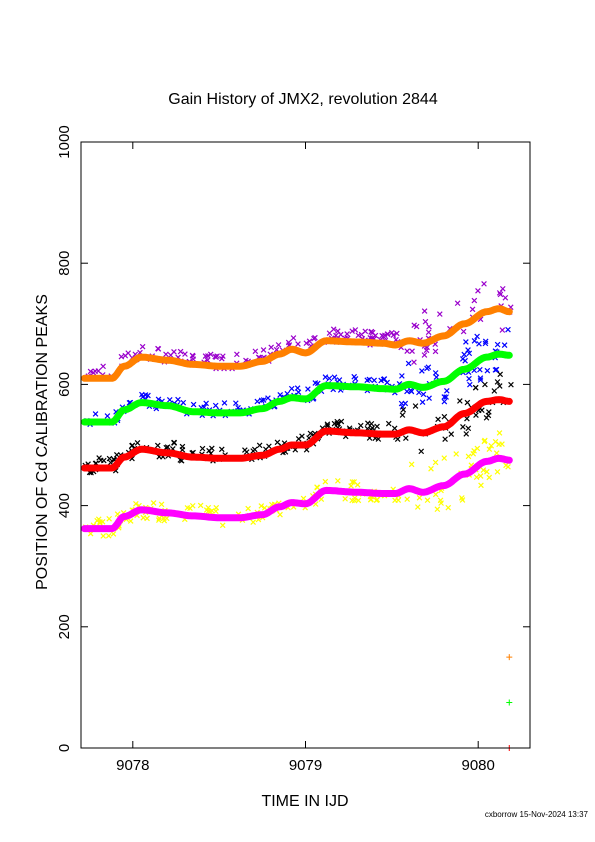 The height and width of the screenshot is (842, 595). I want to click on y-tick-label: 800, so click(64, 263).